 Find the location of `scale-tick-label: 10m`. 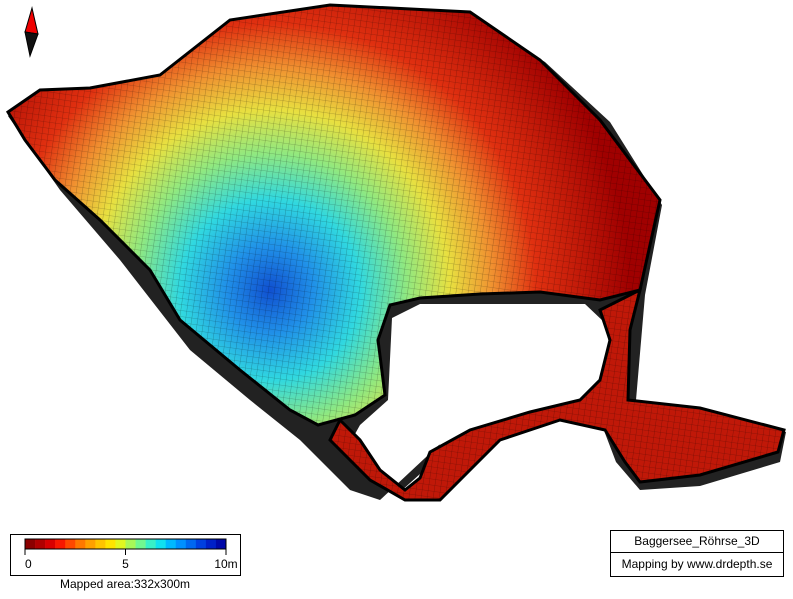

scale-tick-label: 10m is located at coordinates (225, 564).